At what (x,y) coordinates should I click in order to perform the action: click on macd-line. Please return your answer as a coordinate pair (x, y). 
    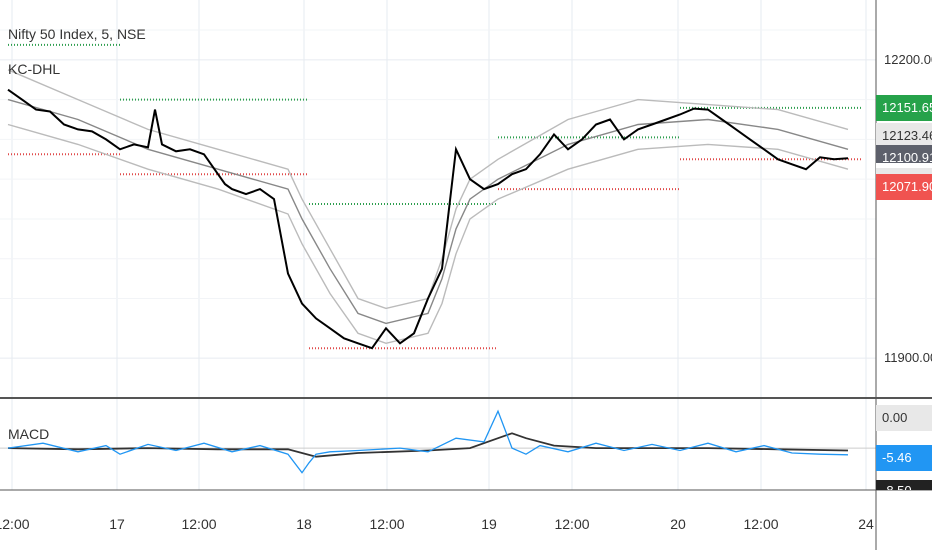
    Looking at the image, I should click on (428, 441).